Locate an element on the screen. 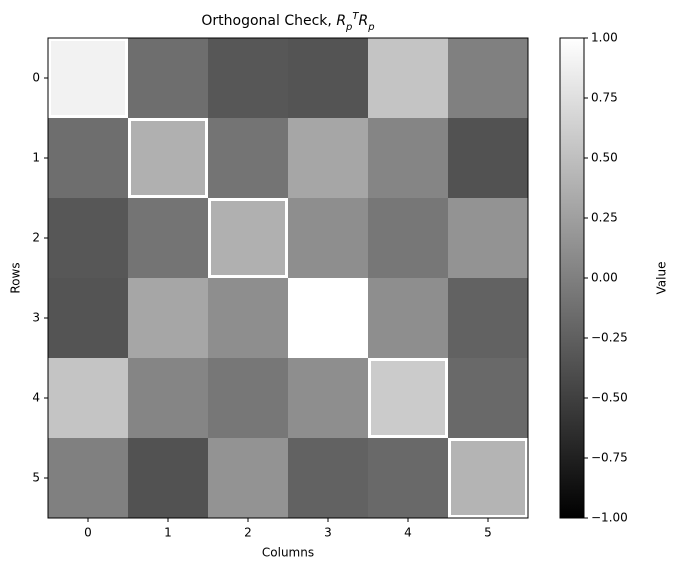  y-axis-label: Rows is located at coordinates (16, 277).